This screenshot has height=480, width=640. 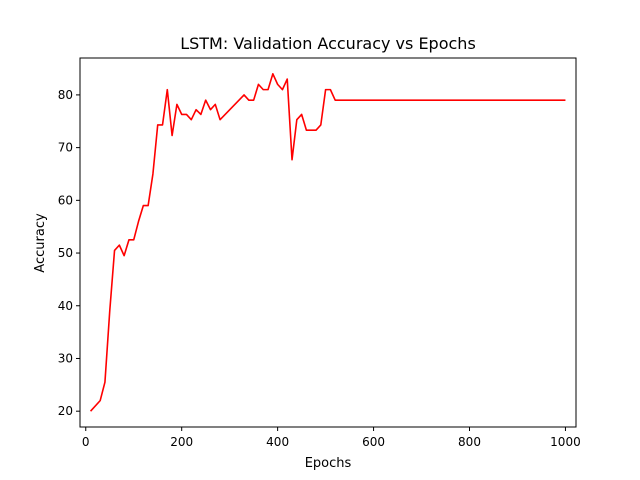 I want to click on x-tick-label: 200, so click(x=181, y=442).